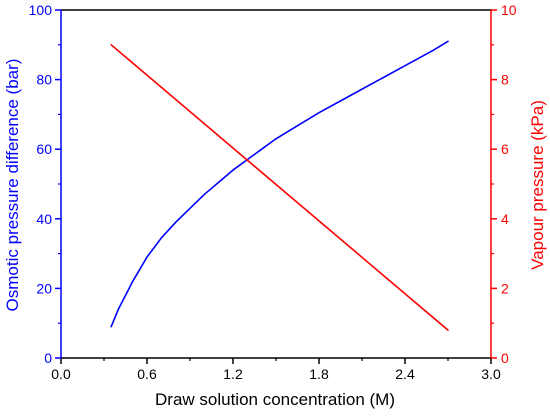  What do you see at coordinates (44, 288) in the screenshot?
I see `y-left-tick-label: 20` at bounding box center [44, 288].